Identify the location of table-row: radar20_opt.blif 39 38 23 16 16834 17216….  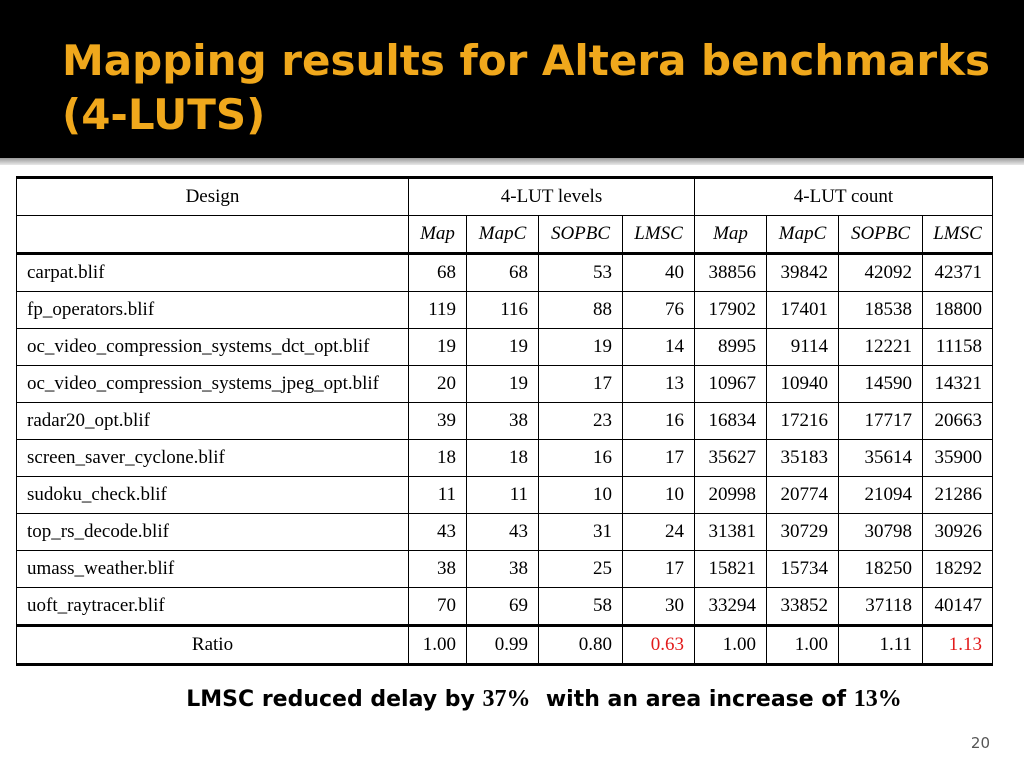
(504, 421).